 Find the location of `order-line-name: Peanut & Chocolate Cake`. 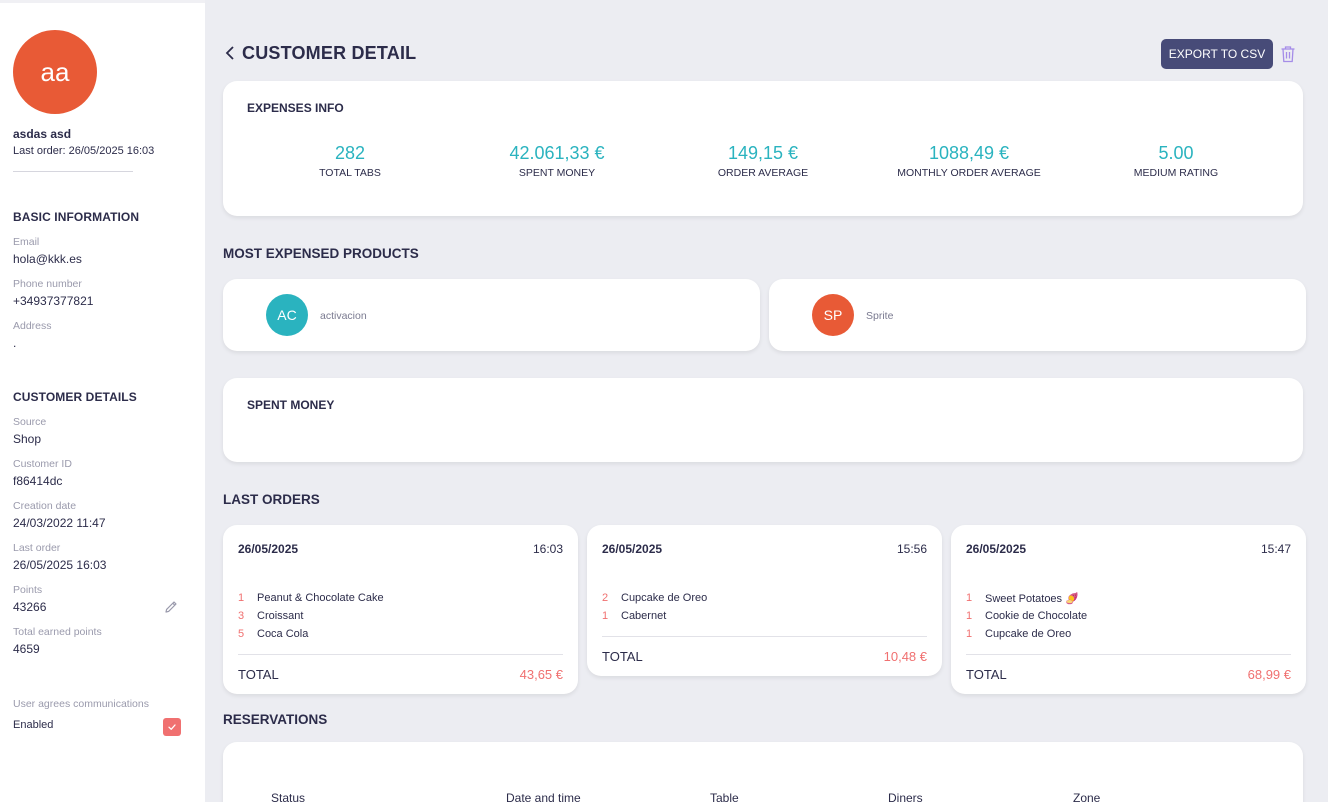

order-line-name: Peanut & Chocolate Cake is located at coordinates (320, 598).